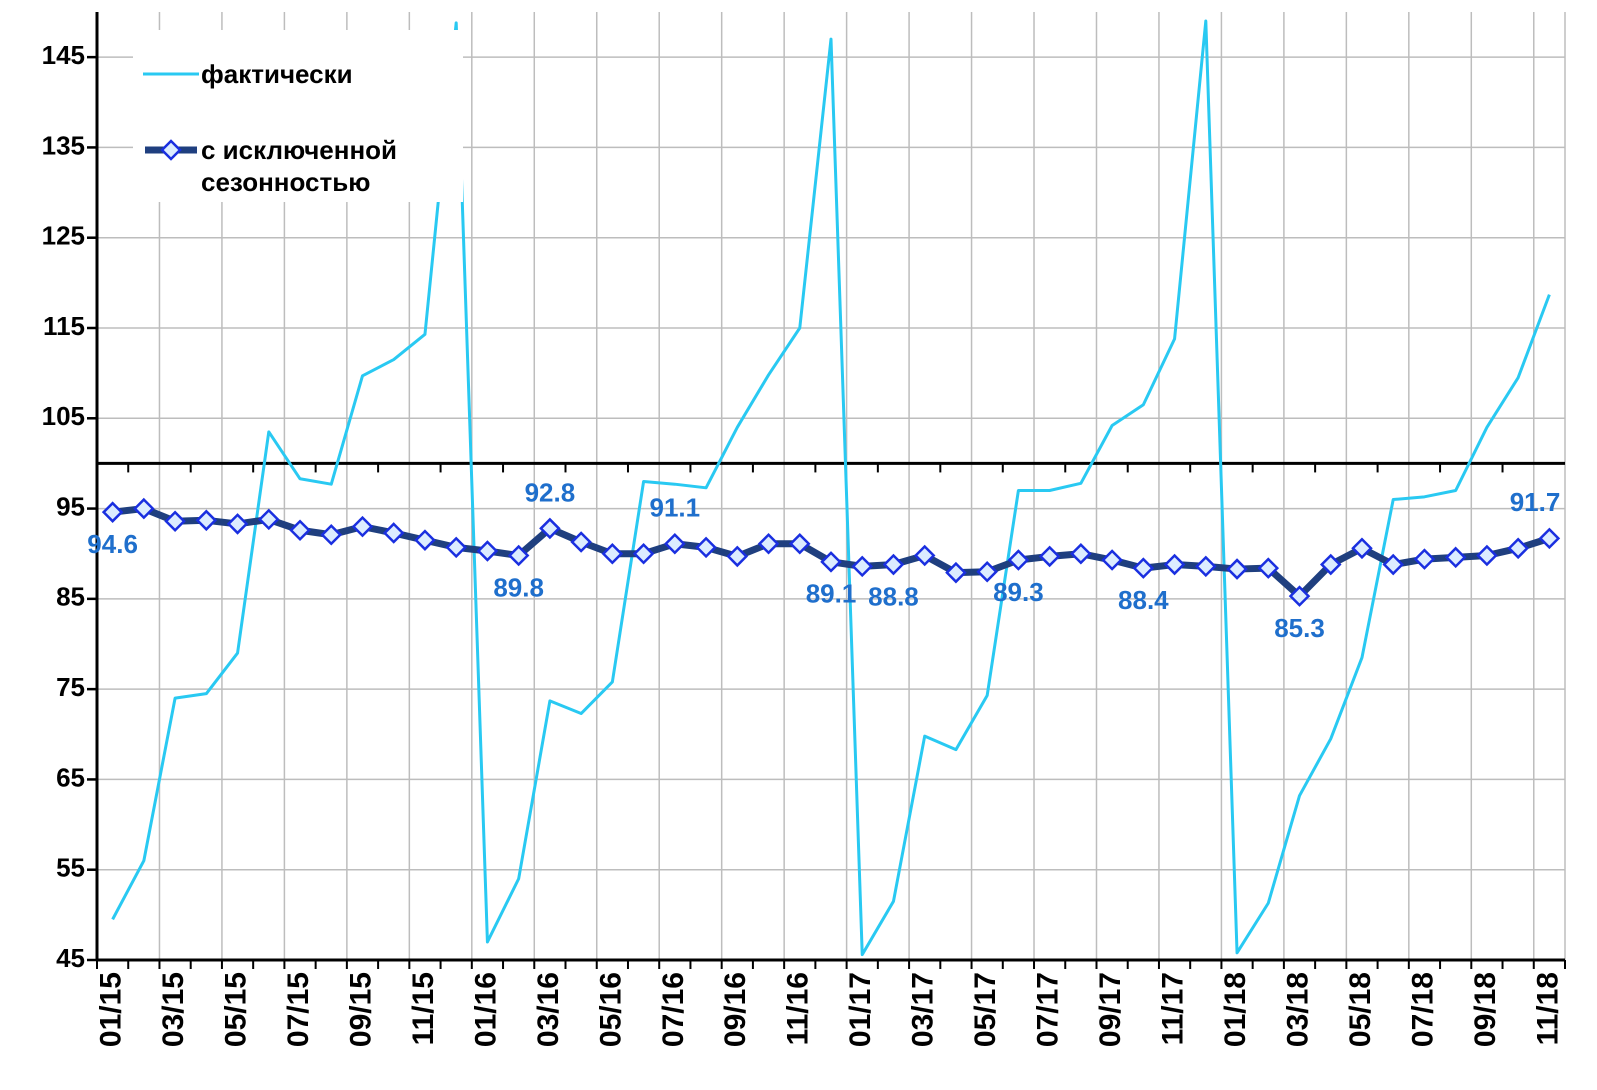 The height and width of the screenshot is (1090, 1597). I want to click on legend-marker, so click(171, 150).